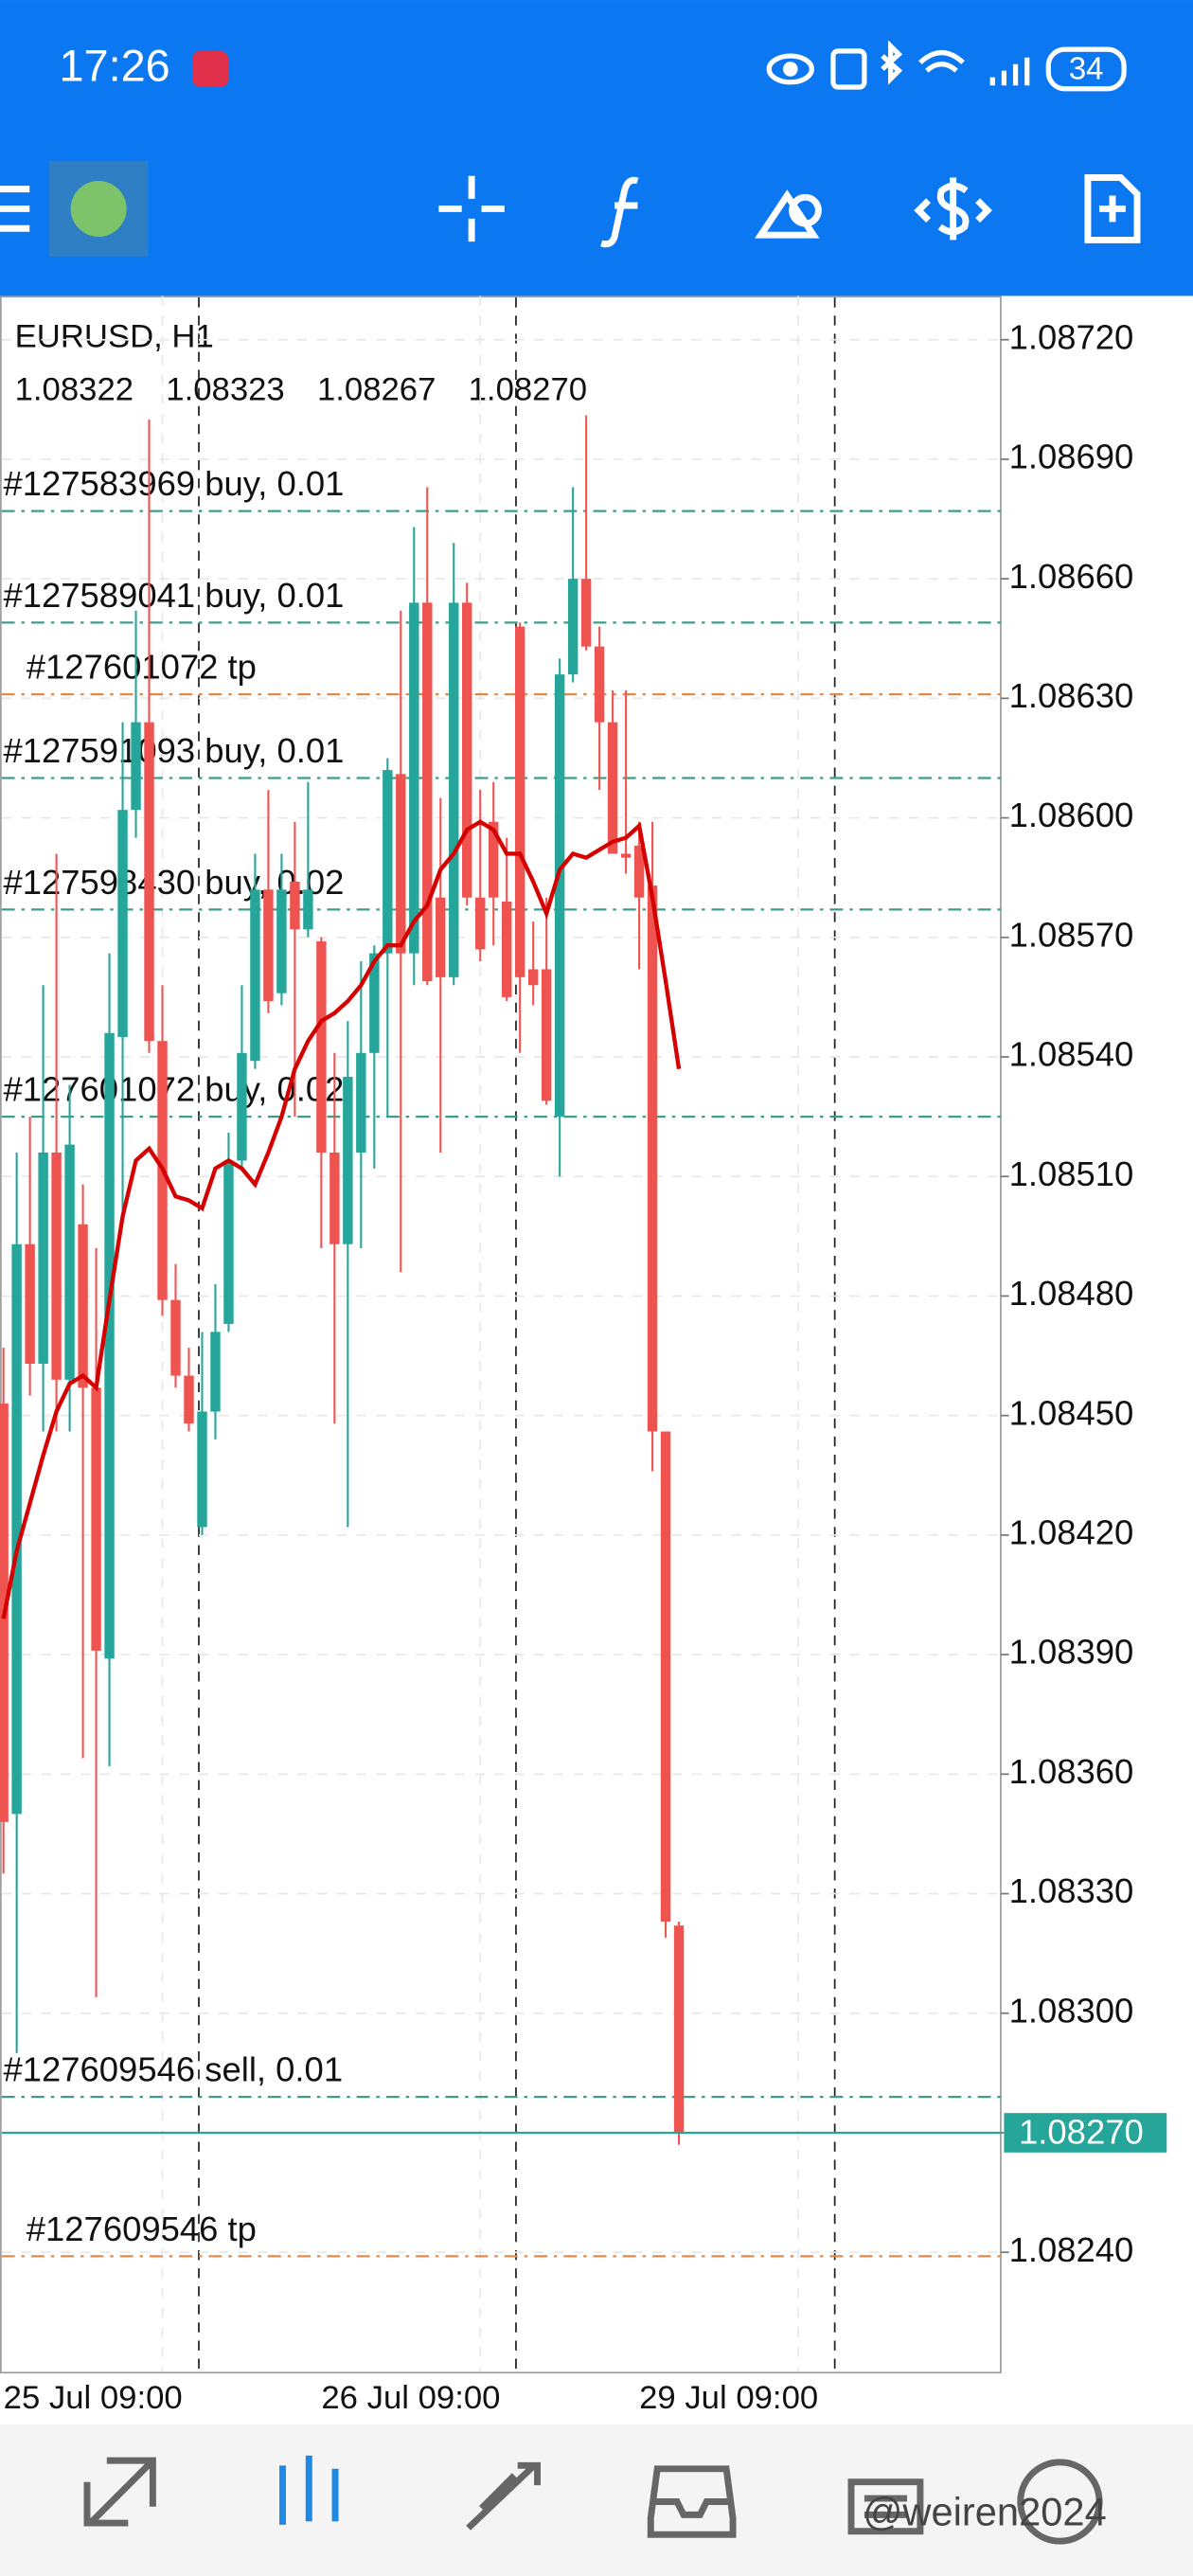 The width and height of the screenshot is (1193, 2576). What do you see at coordinates (1071, 1652) in the screenshot?
I see `y-tick-label: 1.08390` at bounding box center [1071, 1652].